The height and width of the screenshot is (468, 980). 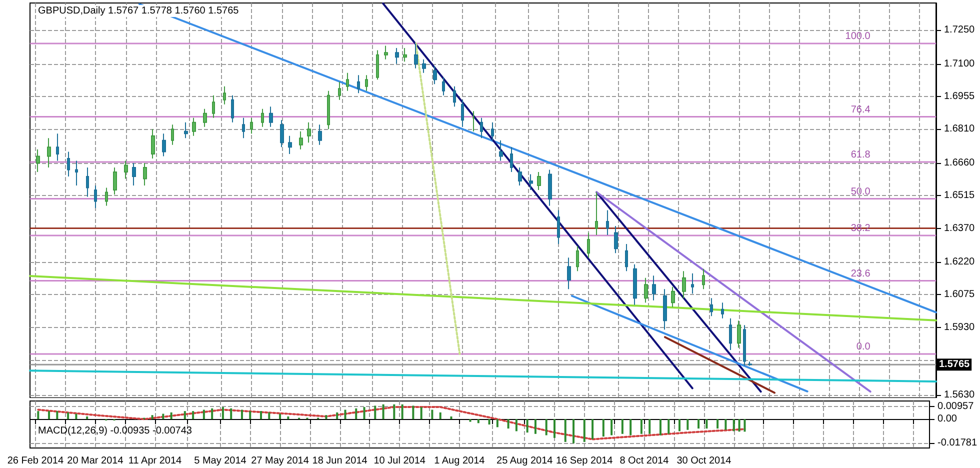 What do you see at coordinates (155, 461) in the screenshot?
I see `x-tick-label: 11 Apr 2014` at bounding box center [155, 461].